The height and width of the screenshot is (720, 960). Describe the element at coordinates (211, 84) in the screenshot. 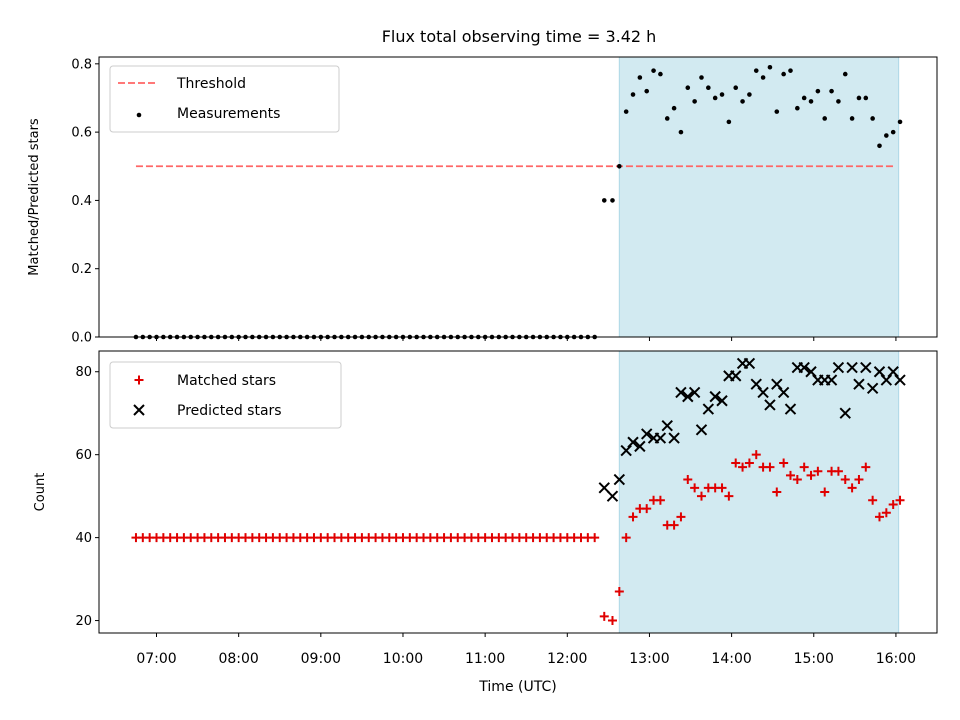

I see `legend-threshold-label: Threshold` at that location.